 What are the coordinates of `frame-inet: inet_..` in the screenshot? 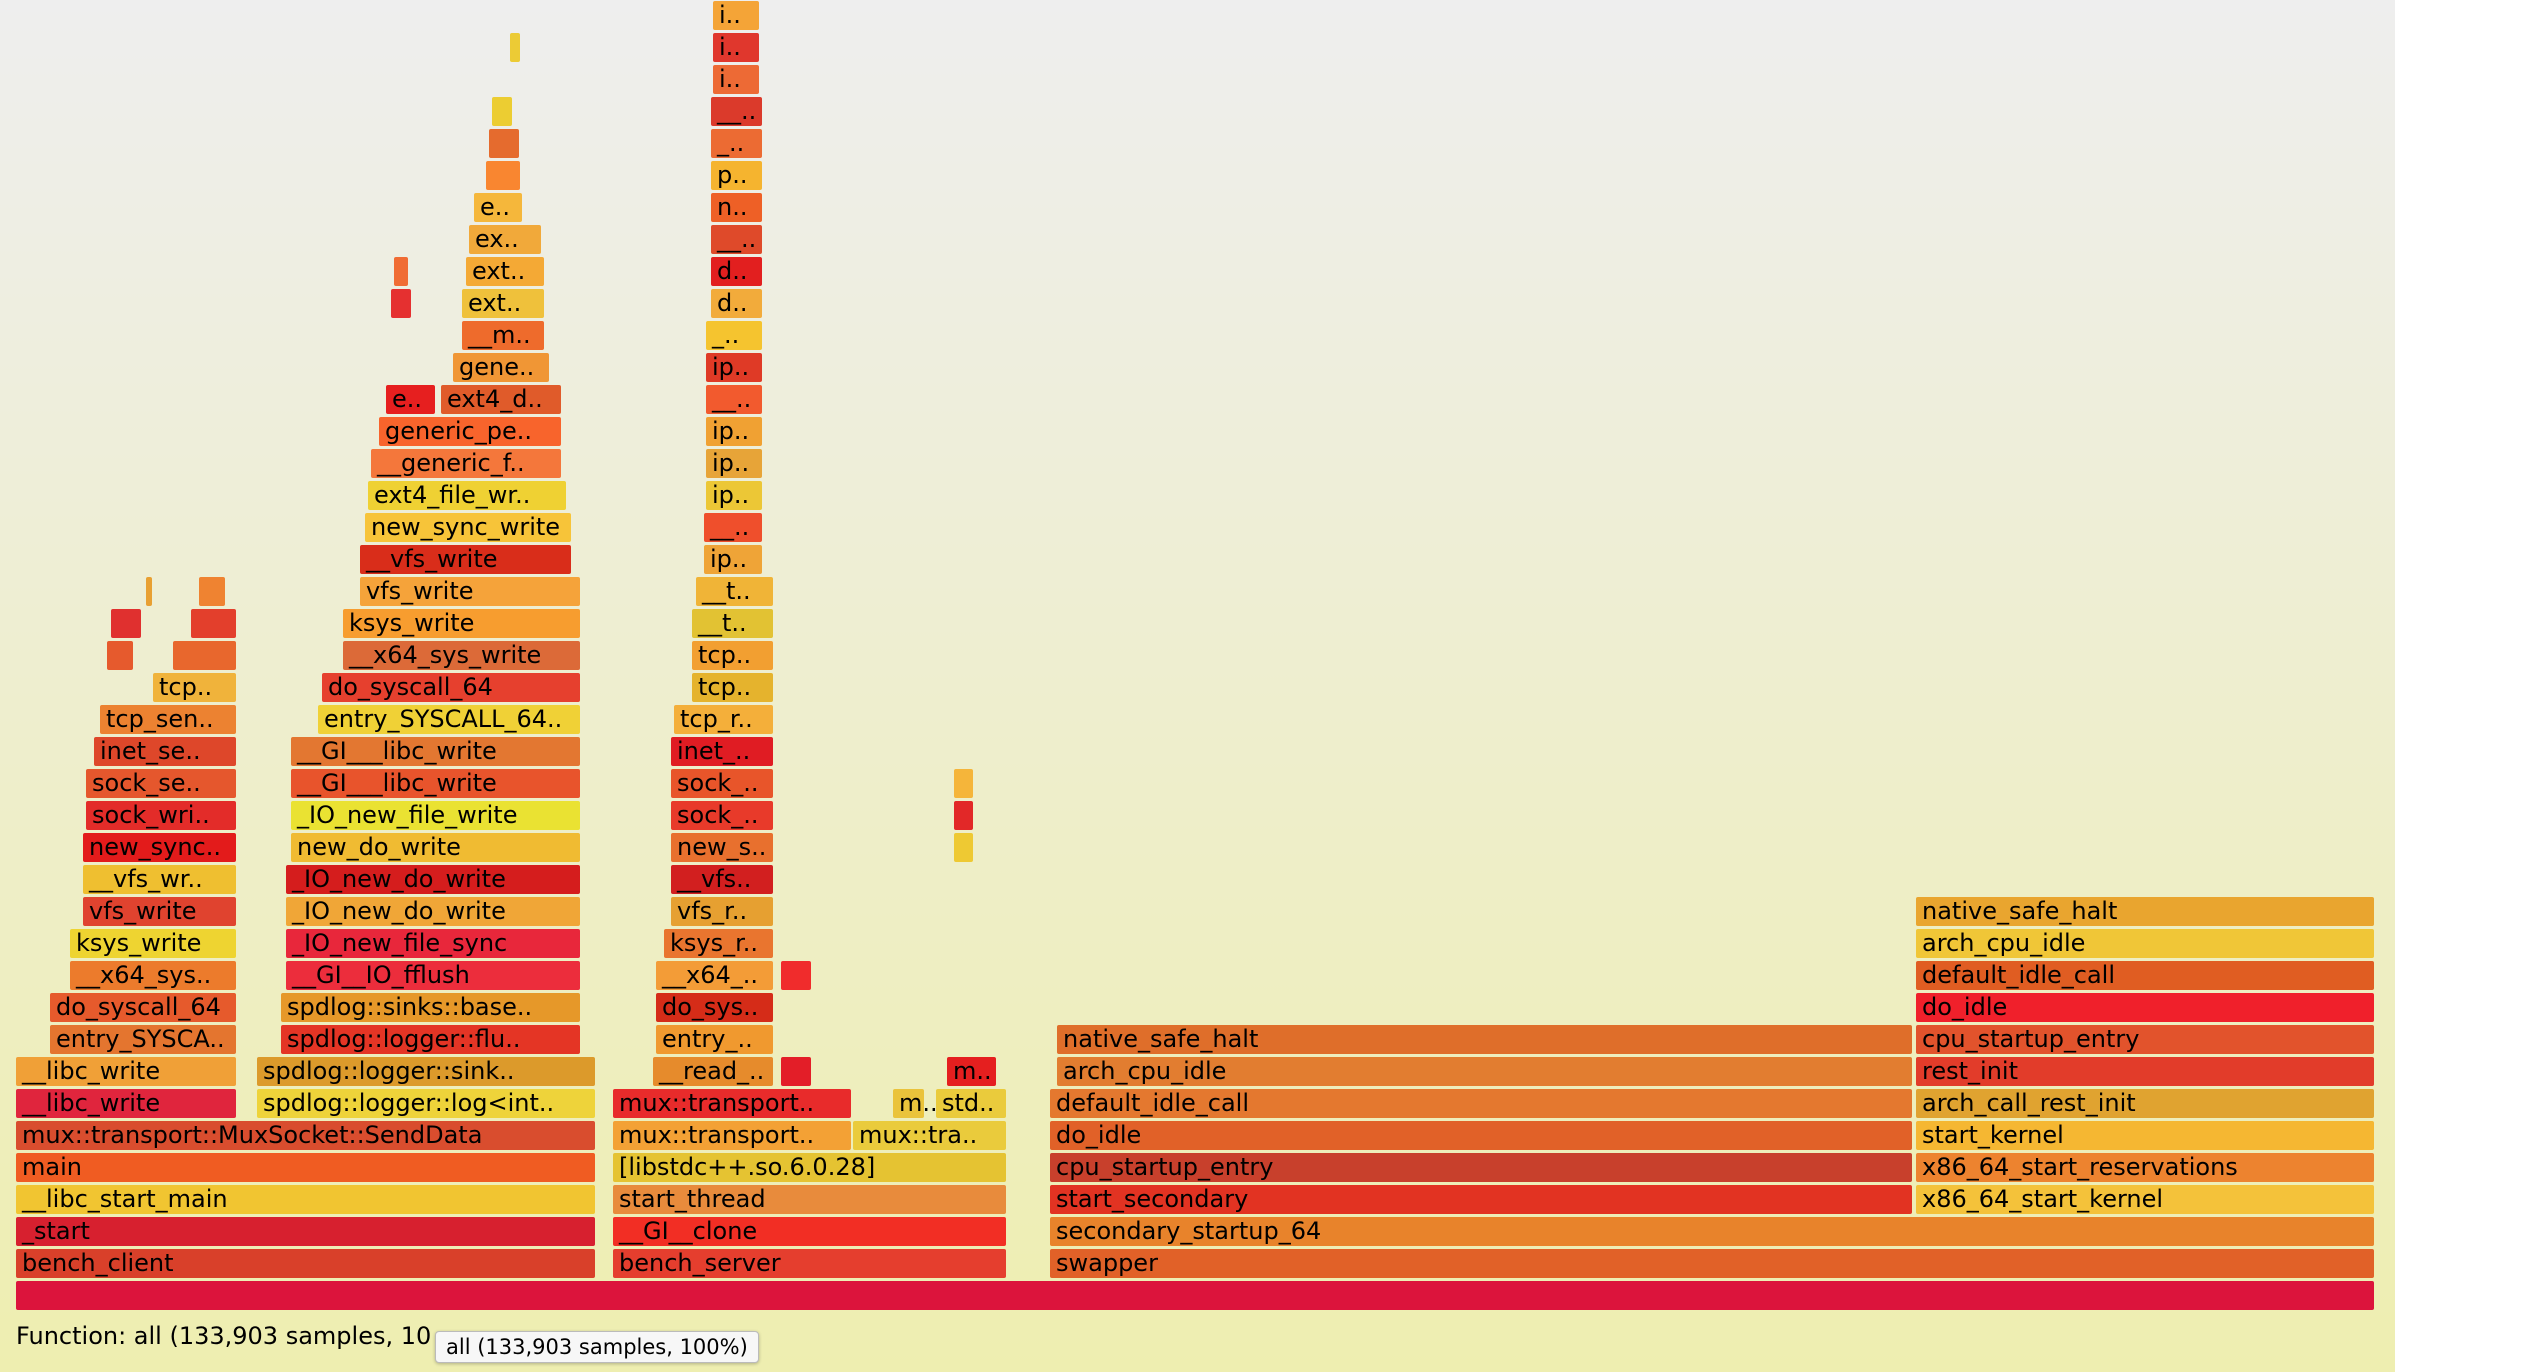 It's located at (722, 751).